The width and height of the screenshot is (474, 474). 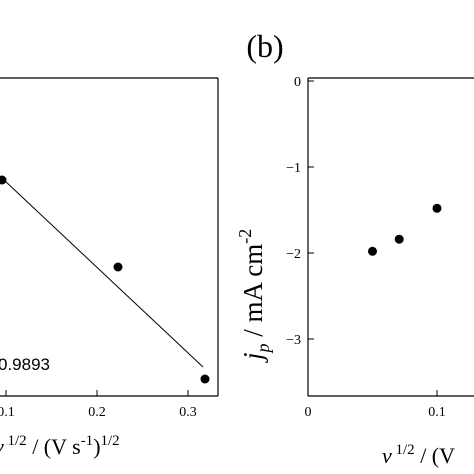 What do you see at coordinates (387, 455) in the screenshot?
I see `right-x-label-symbol: ν` at bounding box center [387, 455].